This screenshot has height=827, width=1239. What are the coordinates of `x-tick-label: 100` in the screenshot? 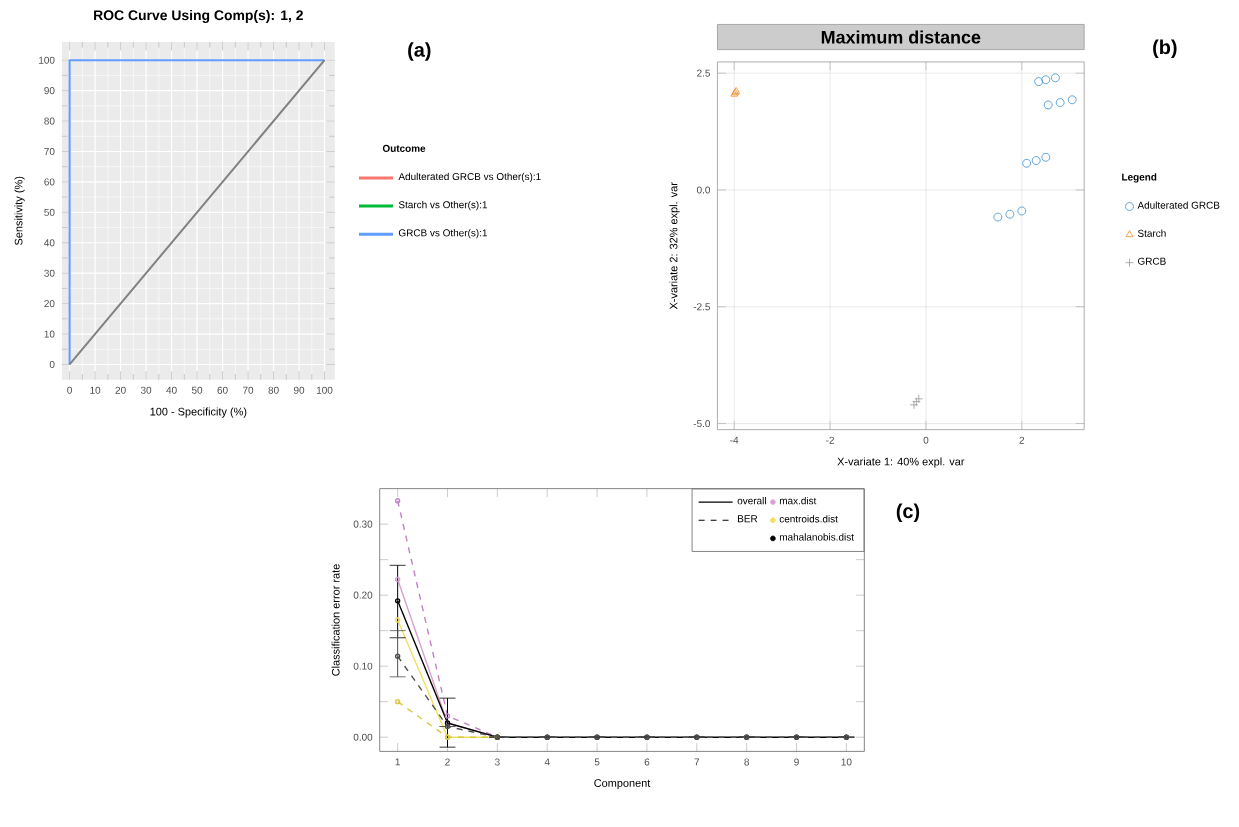 It's located at (324, 390).